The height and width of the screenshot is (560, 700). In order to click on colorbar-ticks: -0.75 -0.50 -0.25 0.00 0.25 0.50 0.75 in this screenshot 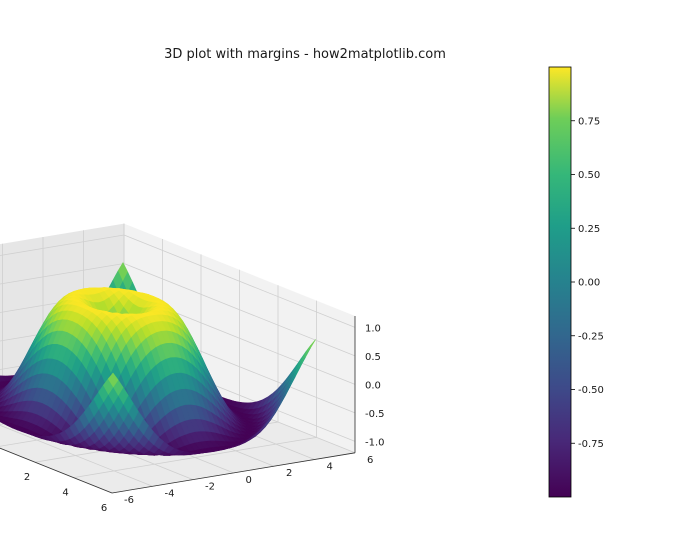, I will do `click(587, 283)`.